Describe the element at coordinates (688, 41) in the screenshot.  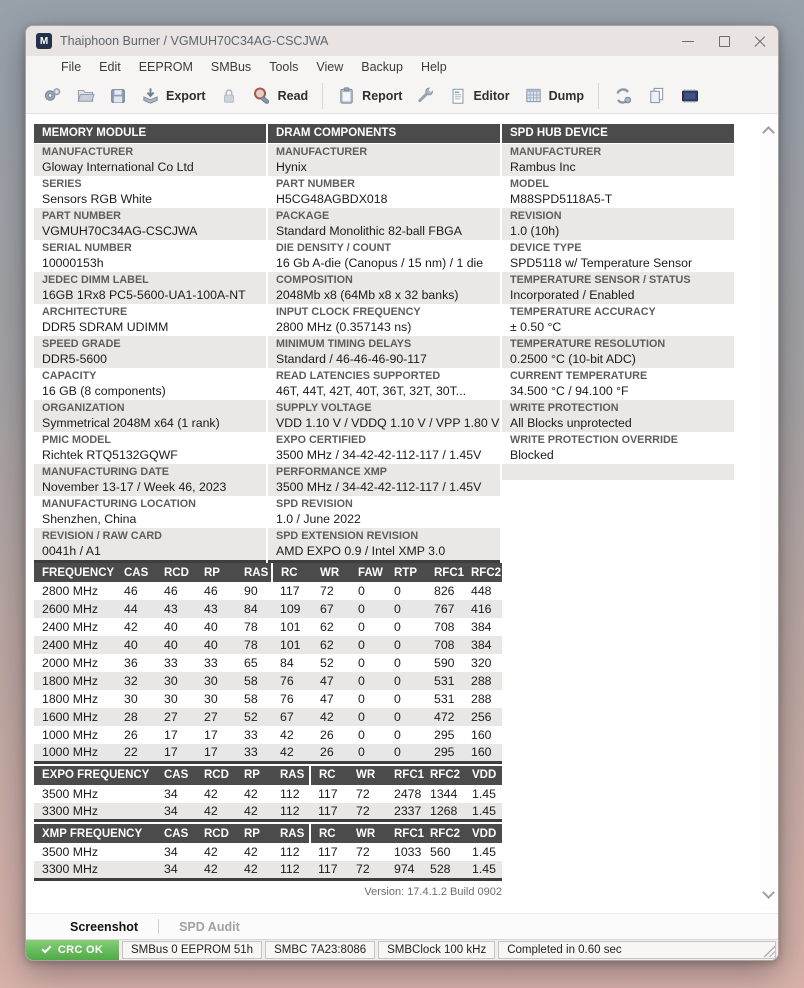
I see `minimize-icon` at that location.